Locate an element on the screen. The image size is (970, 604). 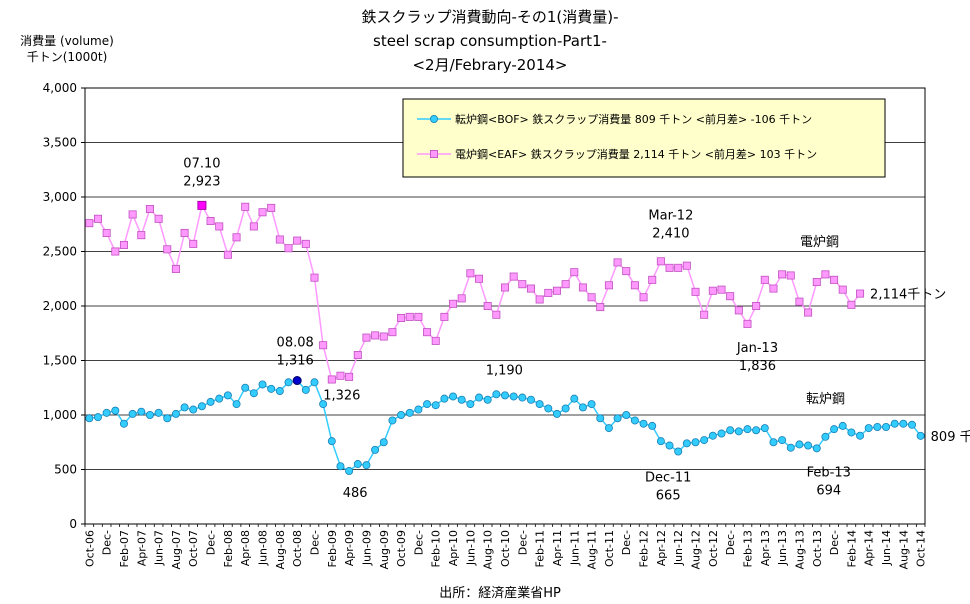
x-tick-label: Oct-08 is located at coordinates (297, 548).